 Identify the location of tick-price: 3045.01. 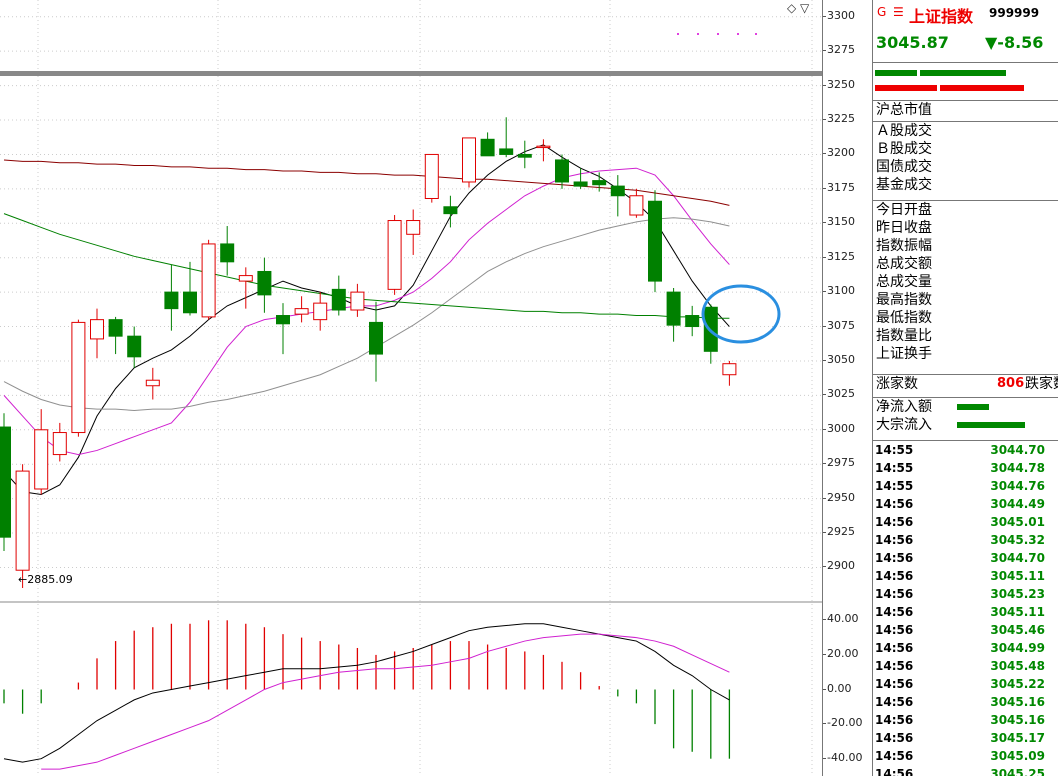
(1017, 522).